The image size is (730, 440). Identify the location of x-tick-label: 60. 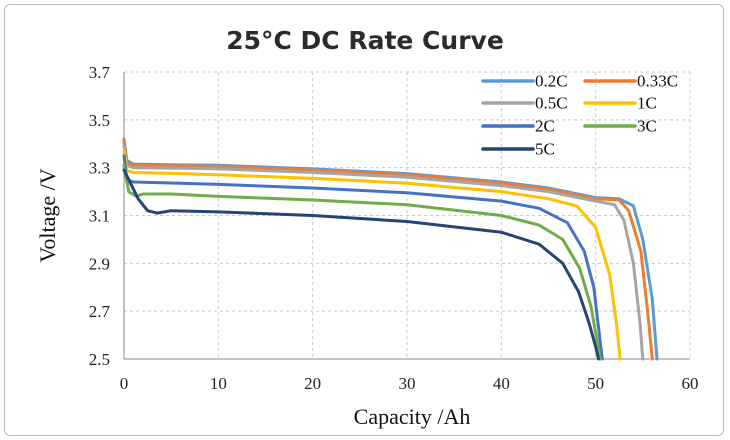
(690, 383).